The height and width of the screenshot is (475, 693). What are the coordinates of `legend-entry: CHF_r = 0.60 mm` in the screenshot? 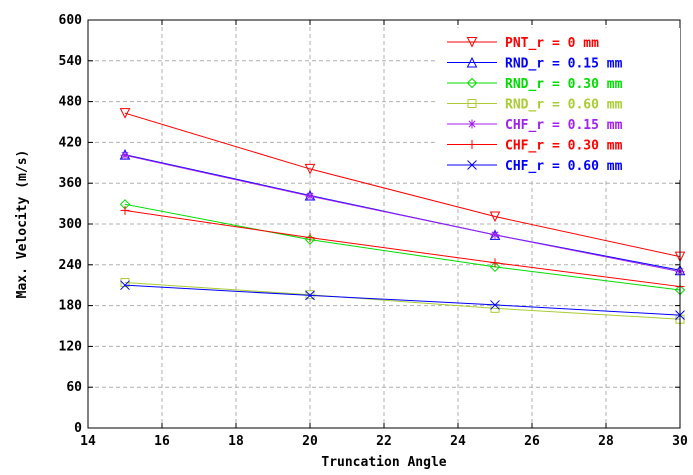 It's located at (535, 166).